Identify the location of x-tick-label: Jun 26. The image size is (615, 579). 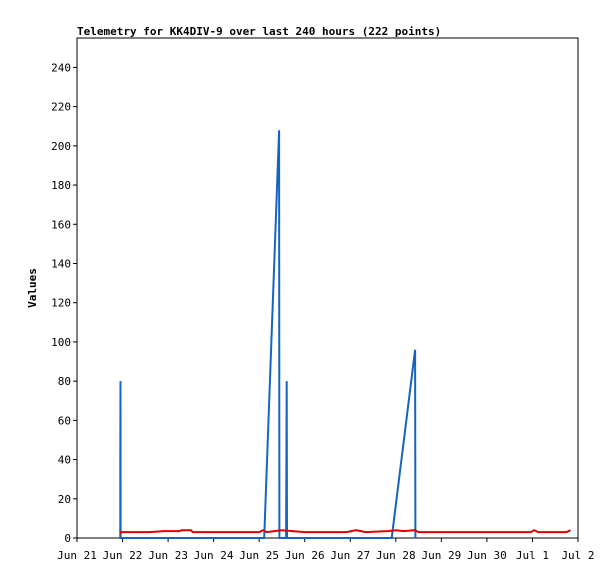
(305, 555).